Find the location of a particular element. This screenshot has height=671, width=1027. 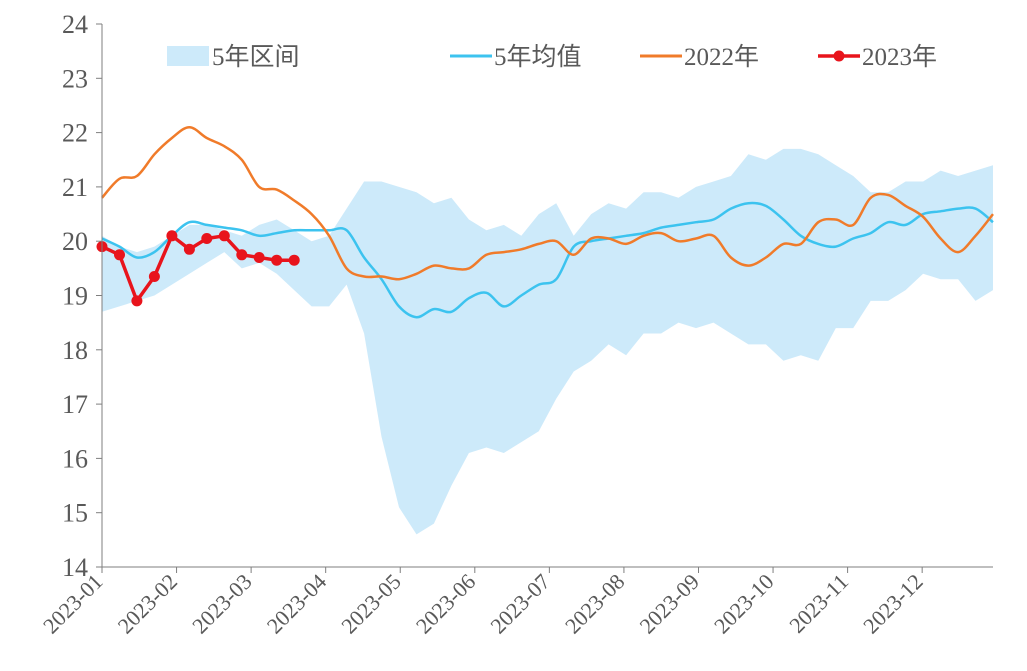

legend-band-swatch is located at coordinates (188, 56).